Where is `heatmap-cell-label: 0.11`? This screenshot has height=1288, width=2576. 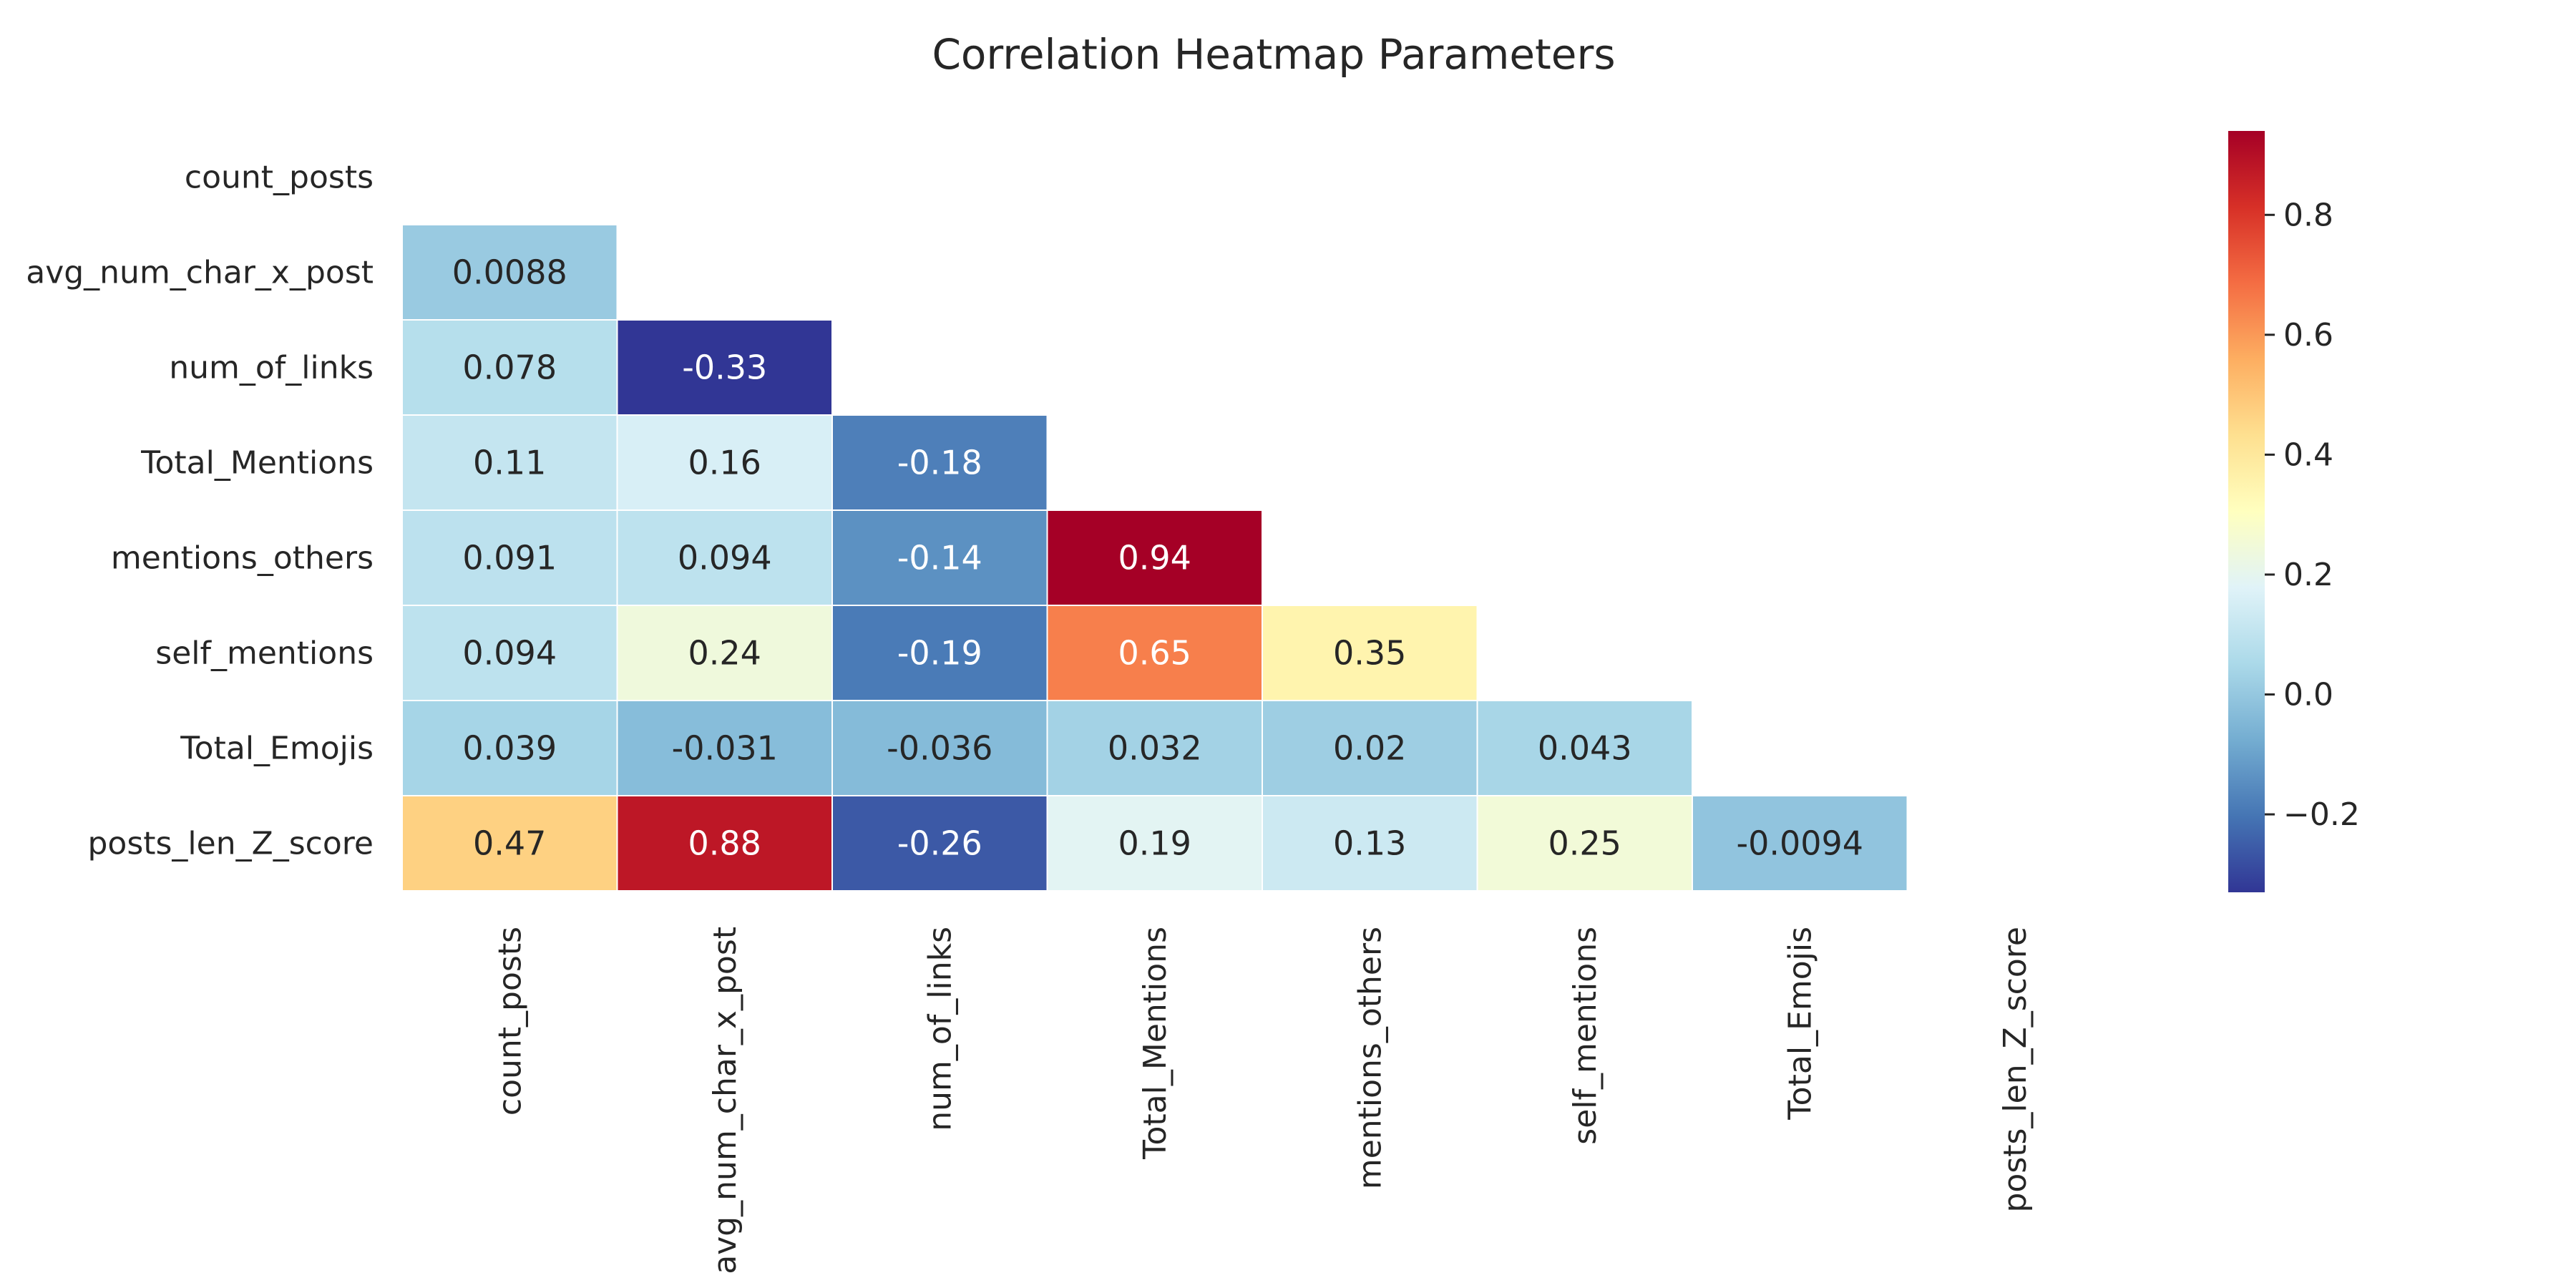 heatmap-cell-label: 0.11 is located at coordinates (509, 463).